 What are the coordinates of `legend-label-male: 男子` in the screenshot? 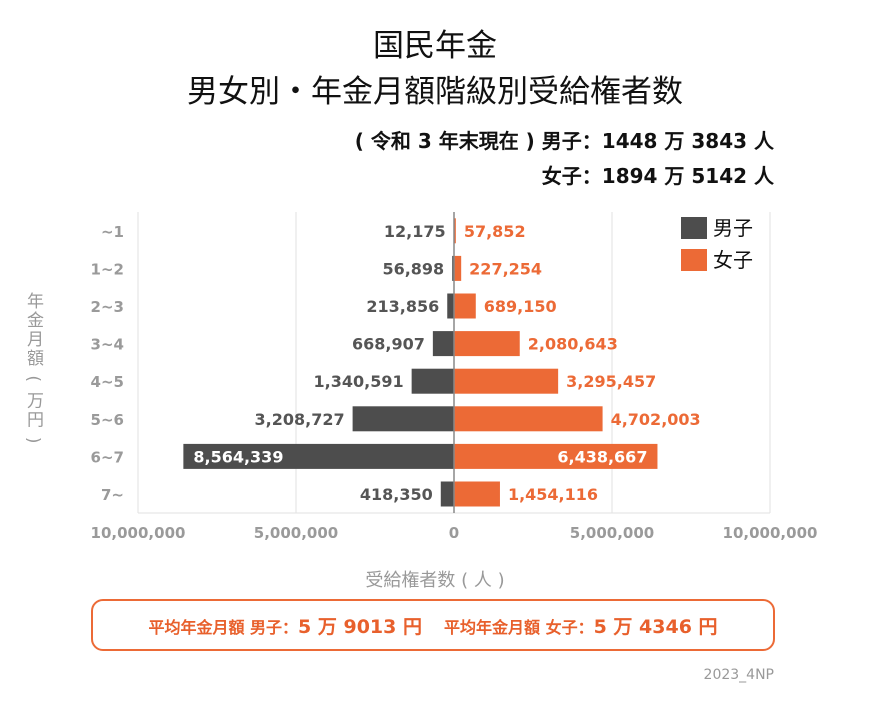 It's located at (733, 228).